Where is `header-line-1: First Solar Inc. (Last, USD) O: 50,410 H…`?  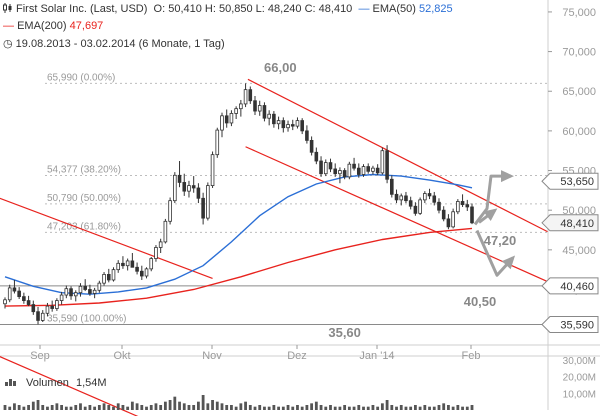
header-line-1: First Solar Inc. (Last, USD) O: 50,410 H… is located at coordinates (228, 9).